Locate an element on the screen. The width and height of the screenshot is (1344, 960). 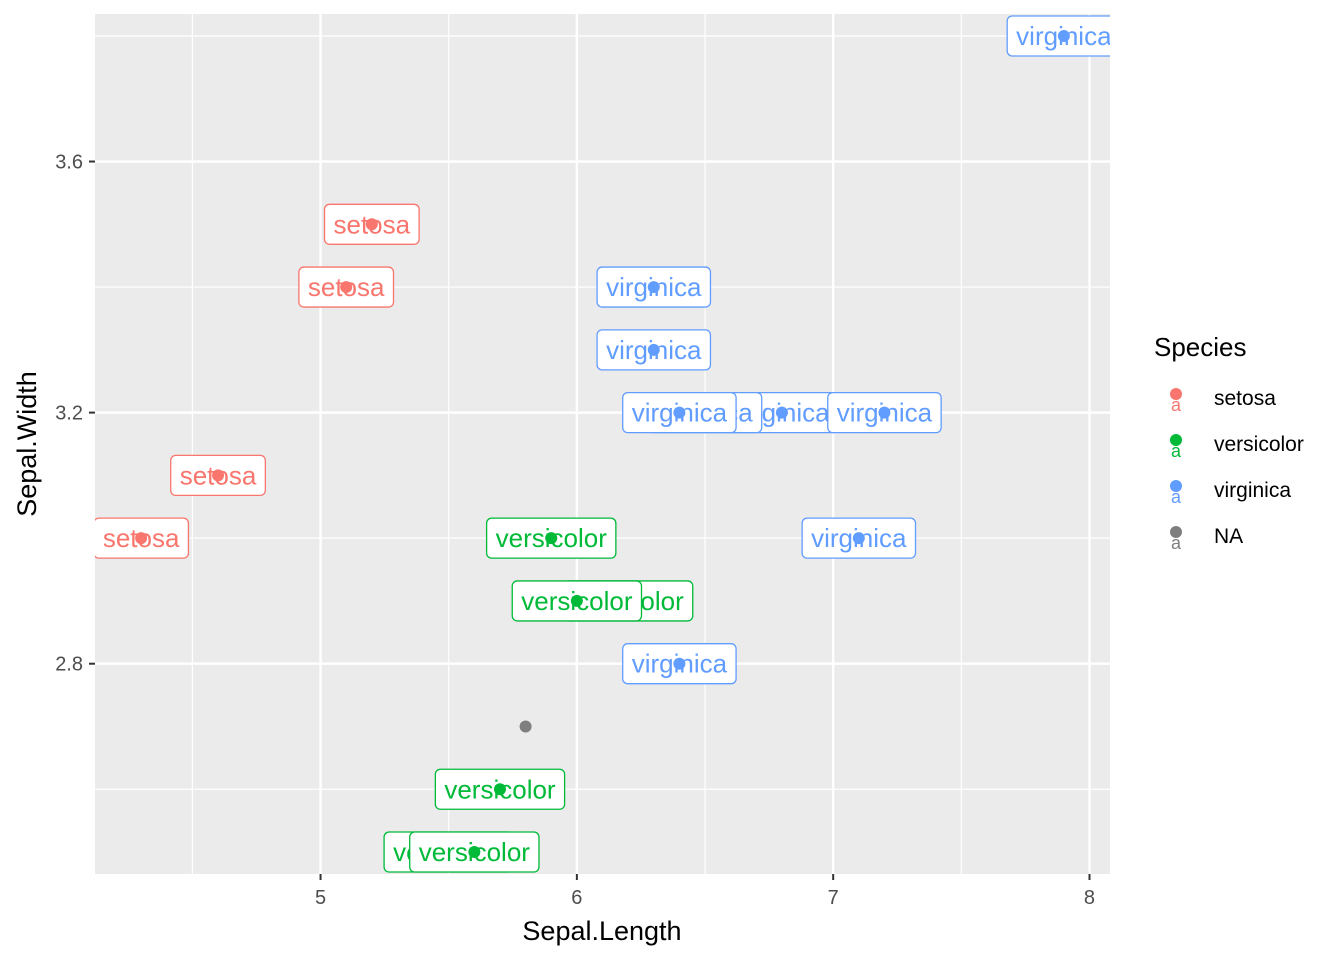
y-axis-title: Sepal.Width is located at coordinates (27, 444).